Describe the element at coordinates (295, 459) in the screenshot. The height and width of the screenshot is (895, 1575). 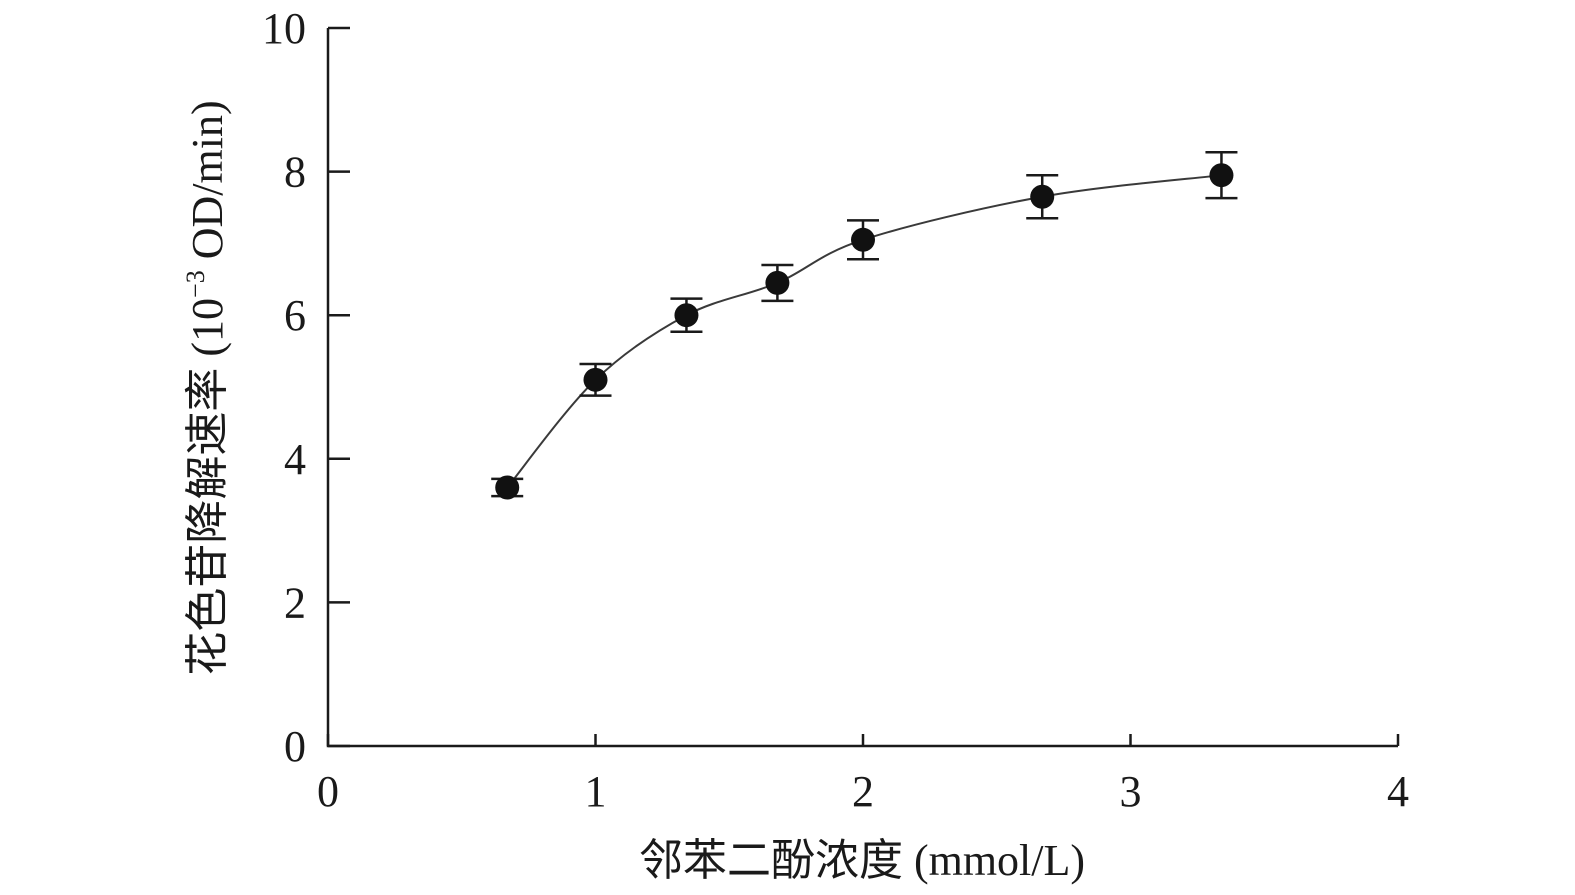
I see `y-tick-label: 4` at that location.